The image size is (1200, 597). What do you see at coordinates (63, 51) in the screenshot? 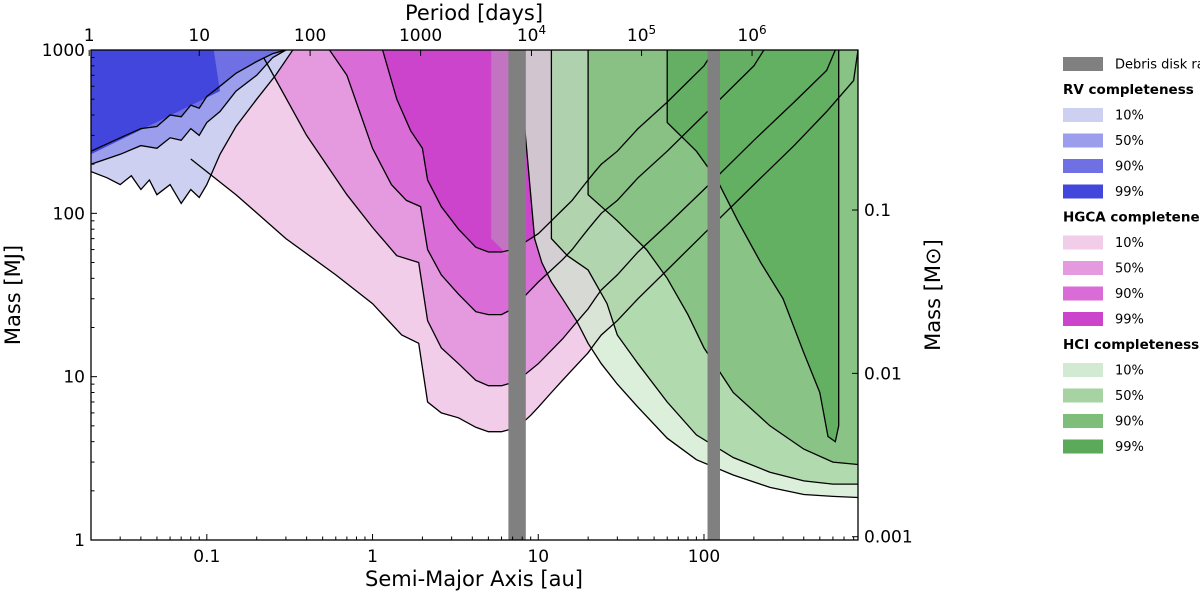
I see `y-tick-label-3: 1000` at bounding box center [63, 51].